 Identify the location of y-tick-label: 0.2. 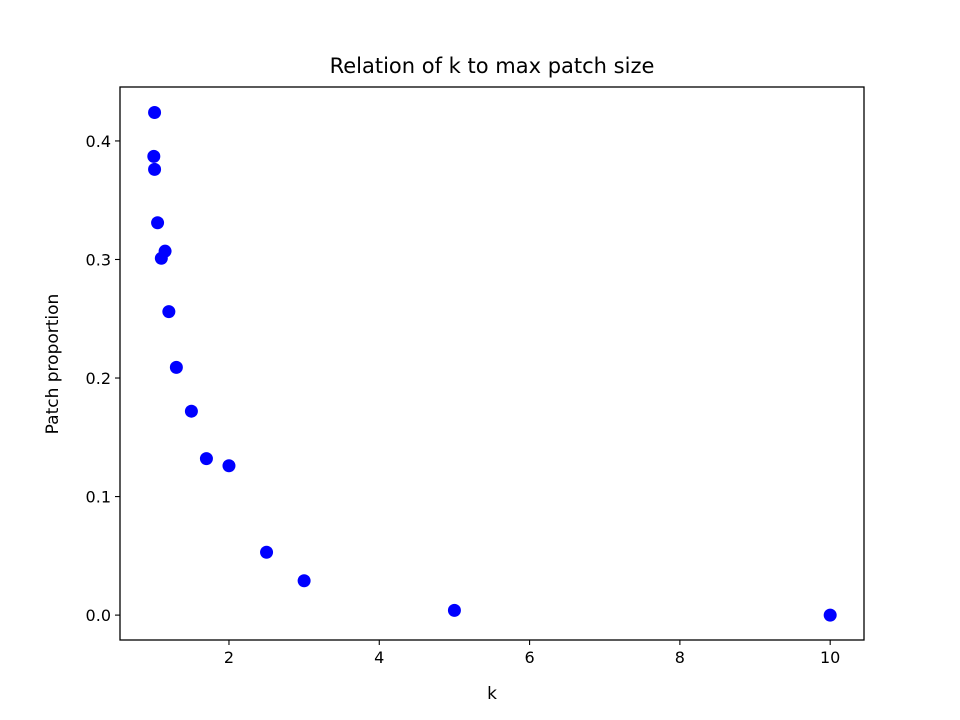
(98, 378).